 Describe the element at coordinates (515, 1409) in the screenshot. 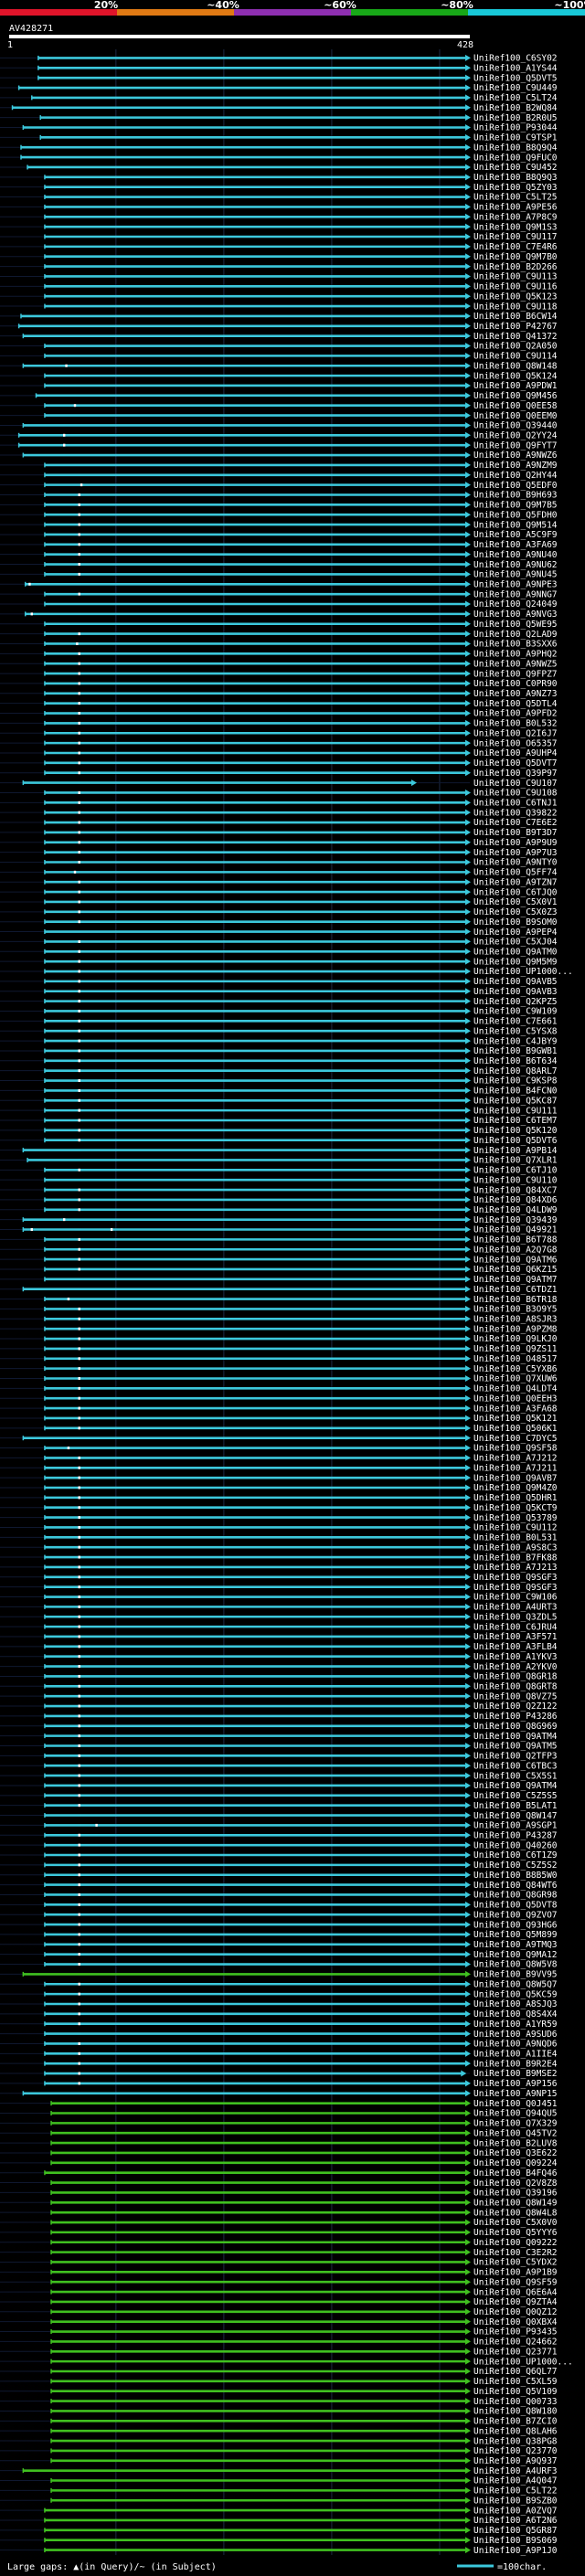

I see `hit-label: UniRef100_A3FA68` at that location.